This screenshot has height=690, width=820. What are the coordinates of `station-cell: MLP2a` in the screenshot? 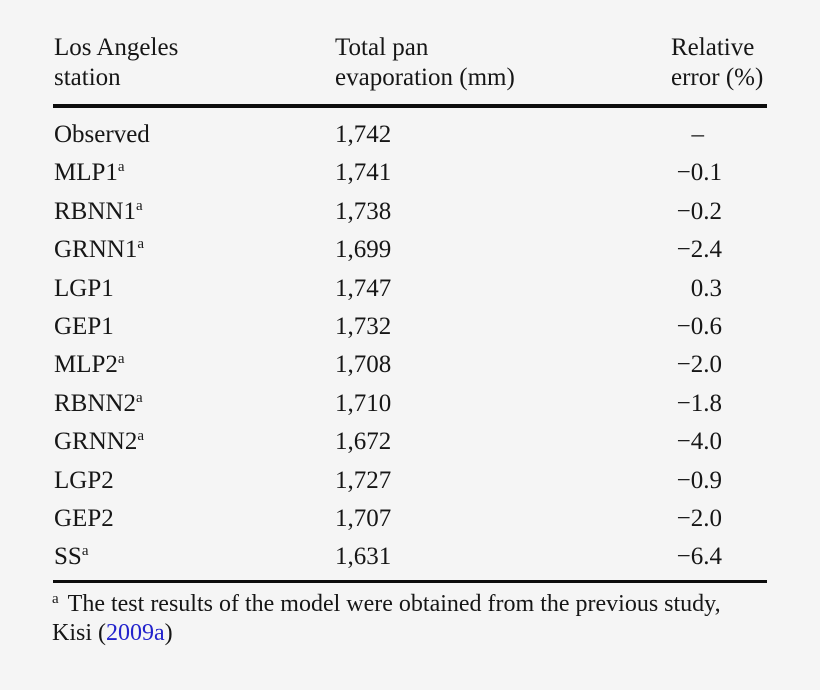 It's located at (89, 365).